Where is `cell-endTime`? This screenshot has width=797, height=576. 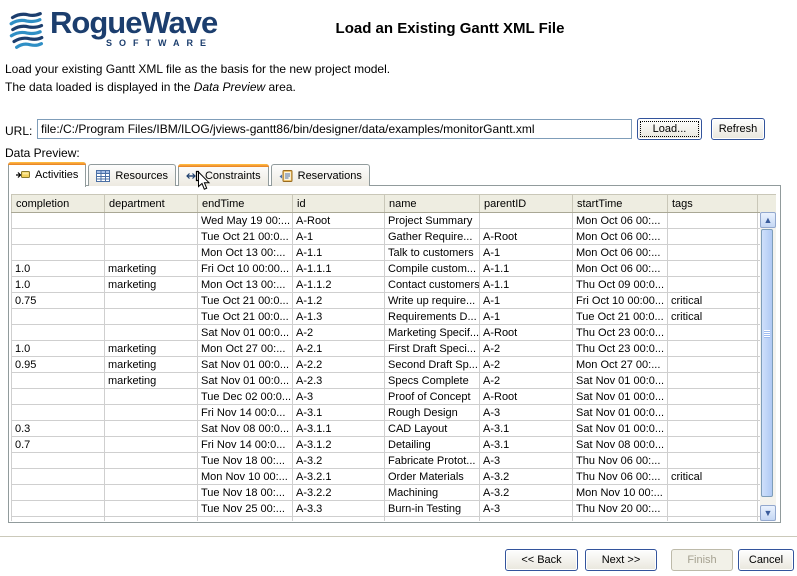 cell-endTime is located at coordinates (245, 518).